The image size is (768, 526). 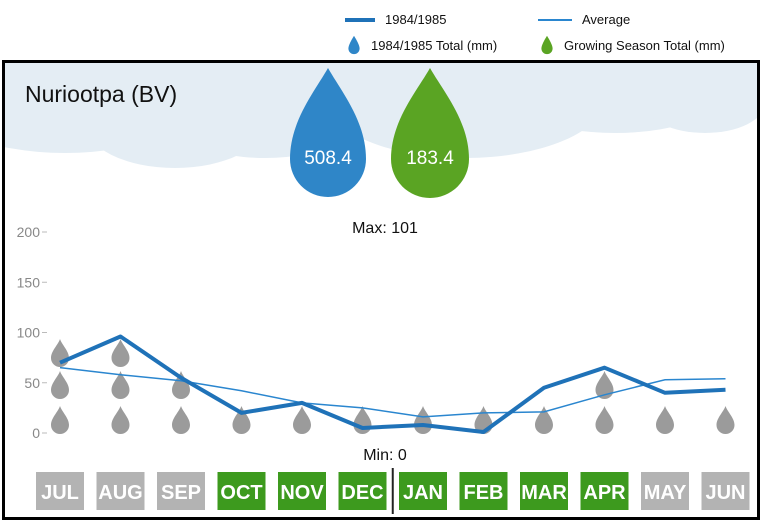 I want to click on y-tick-label: 150, so click(x=29, y=282).